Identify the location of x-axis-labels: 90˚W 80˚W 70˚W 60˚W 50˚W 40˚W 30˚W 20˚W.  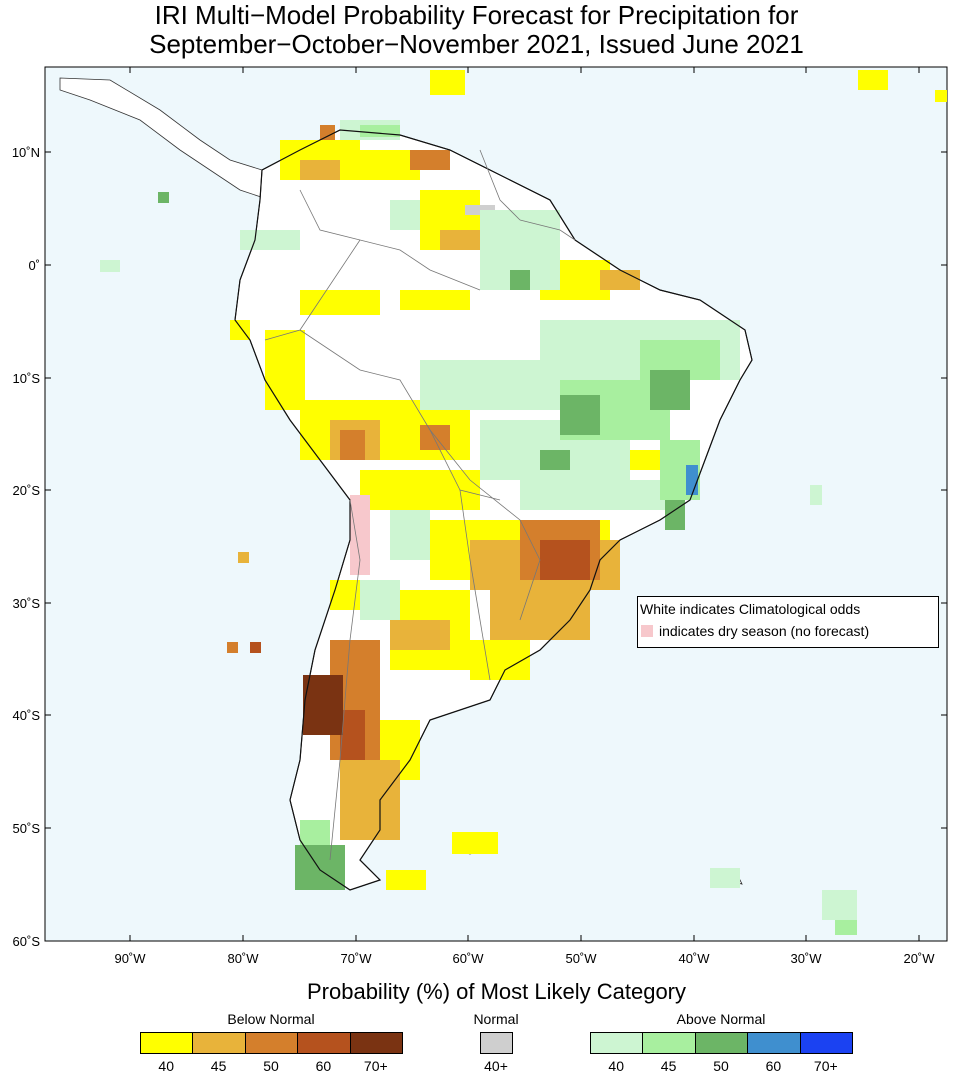
(524, 958).